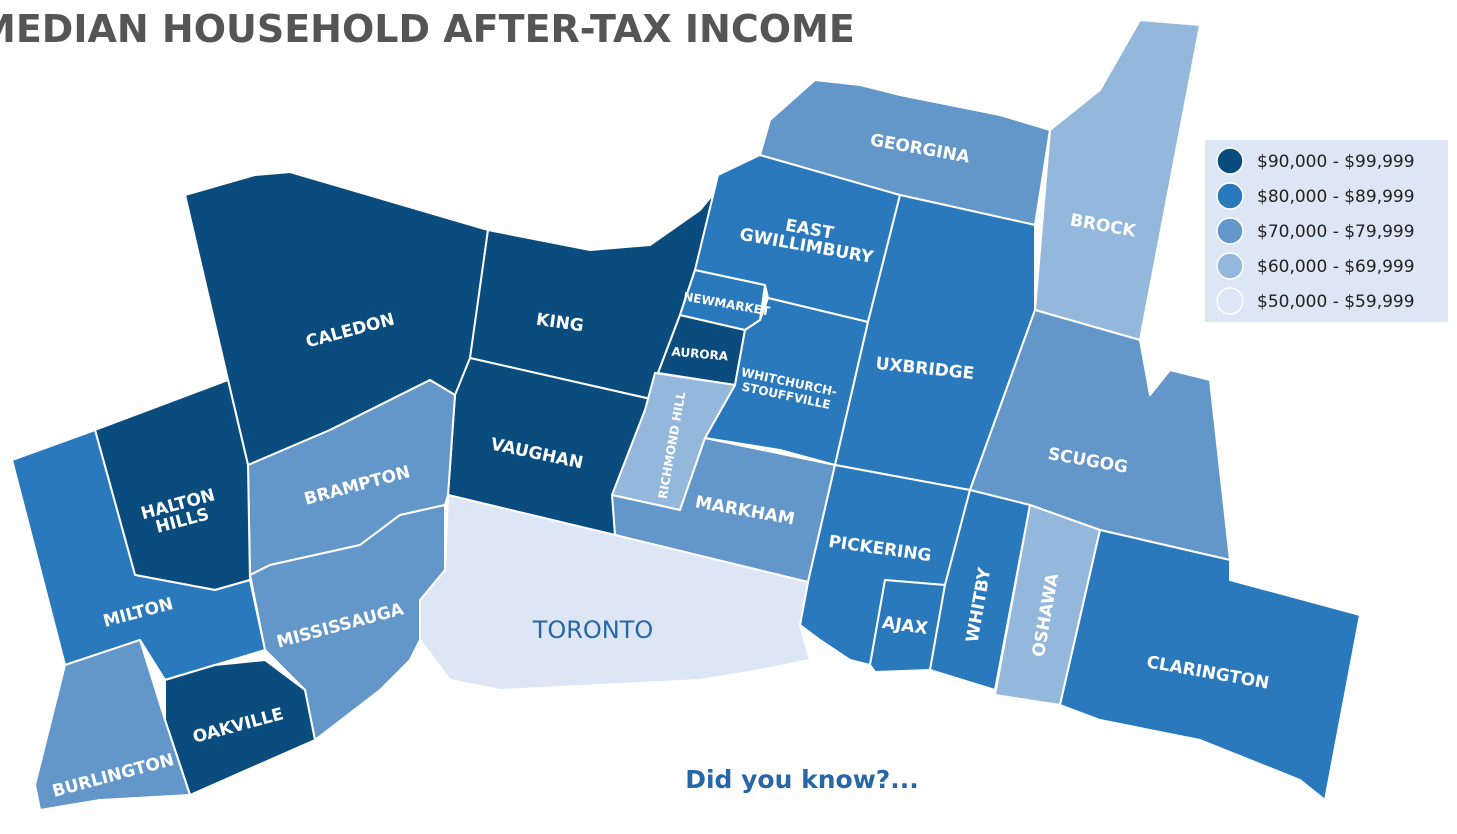 The image size is (1457, 834). I want to click on region-label: TORONTO, so click(593, 630).